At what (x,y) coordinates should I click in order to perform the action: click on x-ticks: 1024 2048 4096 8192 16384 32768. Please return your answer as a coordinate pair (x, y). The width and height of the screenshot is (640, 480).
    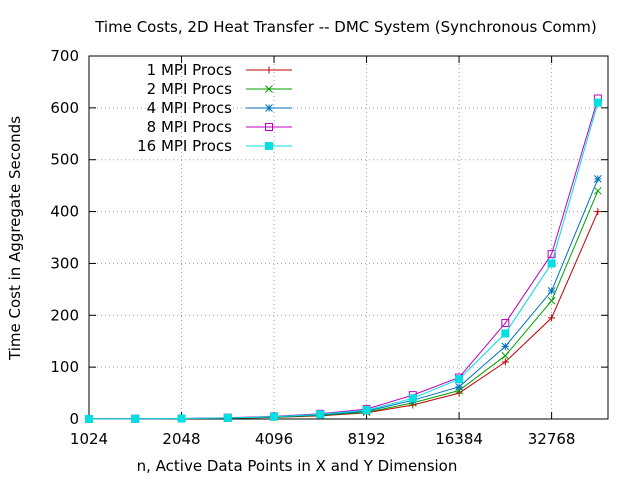
    Looking at the image, I should click on (323, 439).